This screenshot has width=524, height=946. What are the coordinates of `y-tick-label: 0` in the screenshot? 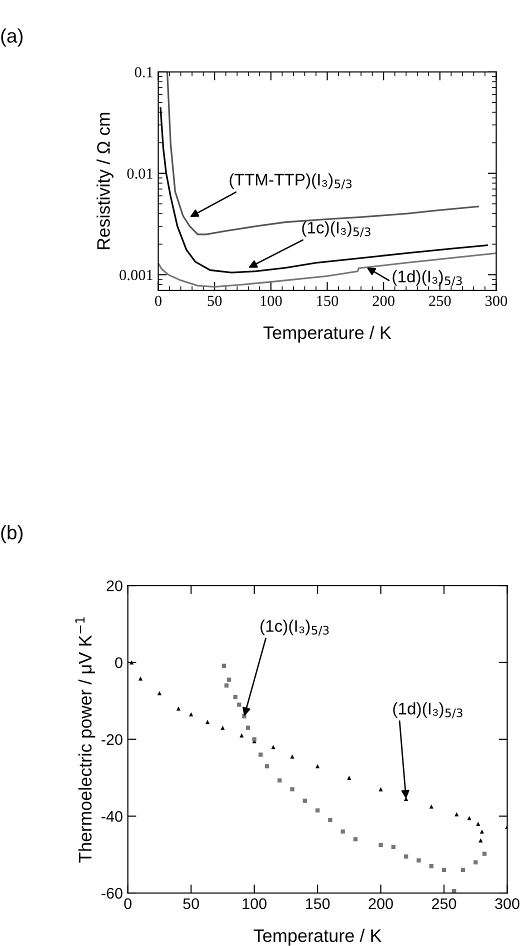 It's located at (118, 662).